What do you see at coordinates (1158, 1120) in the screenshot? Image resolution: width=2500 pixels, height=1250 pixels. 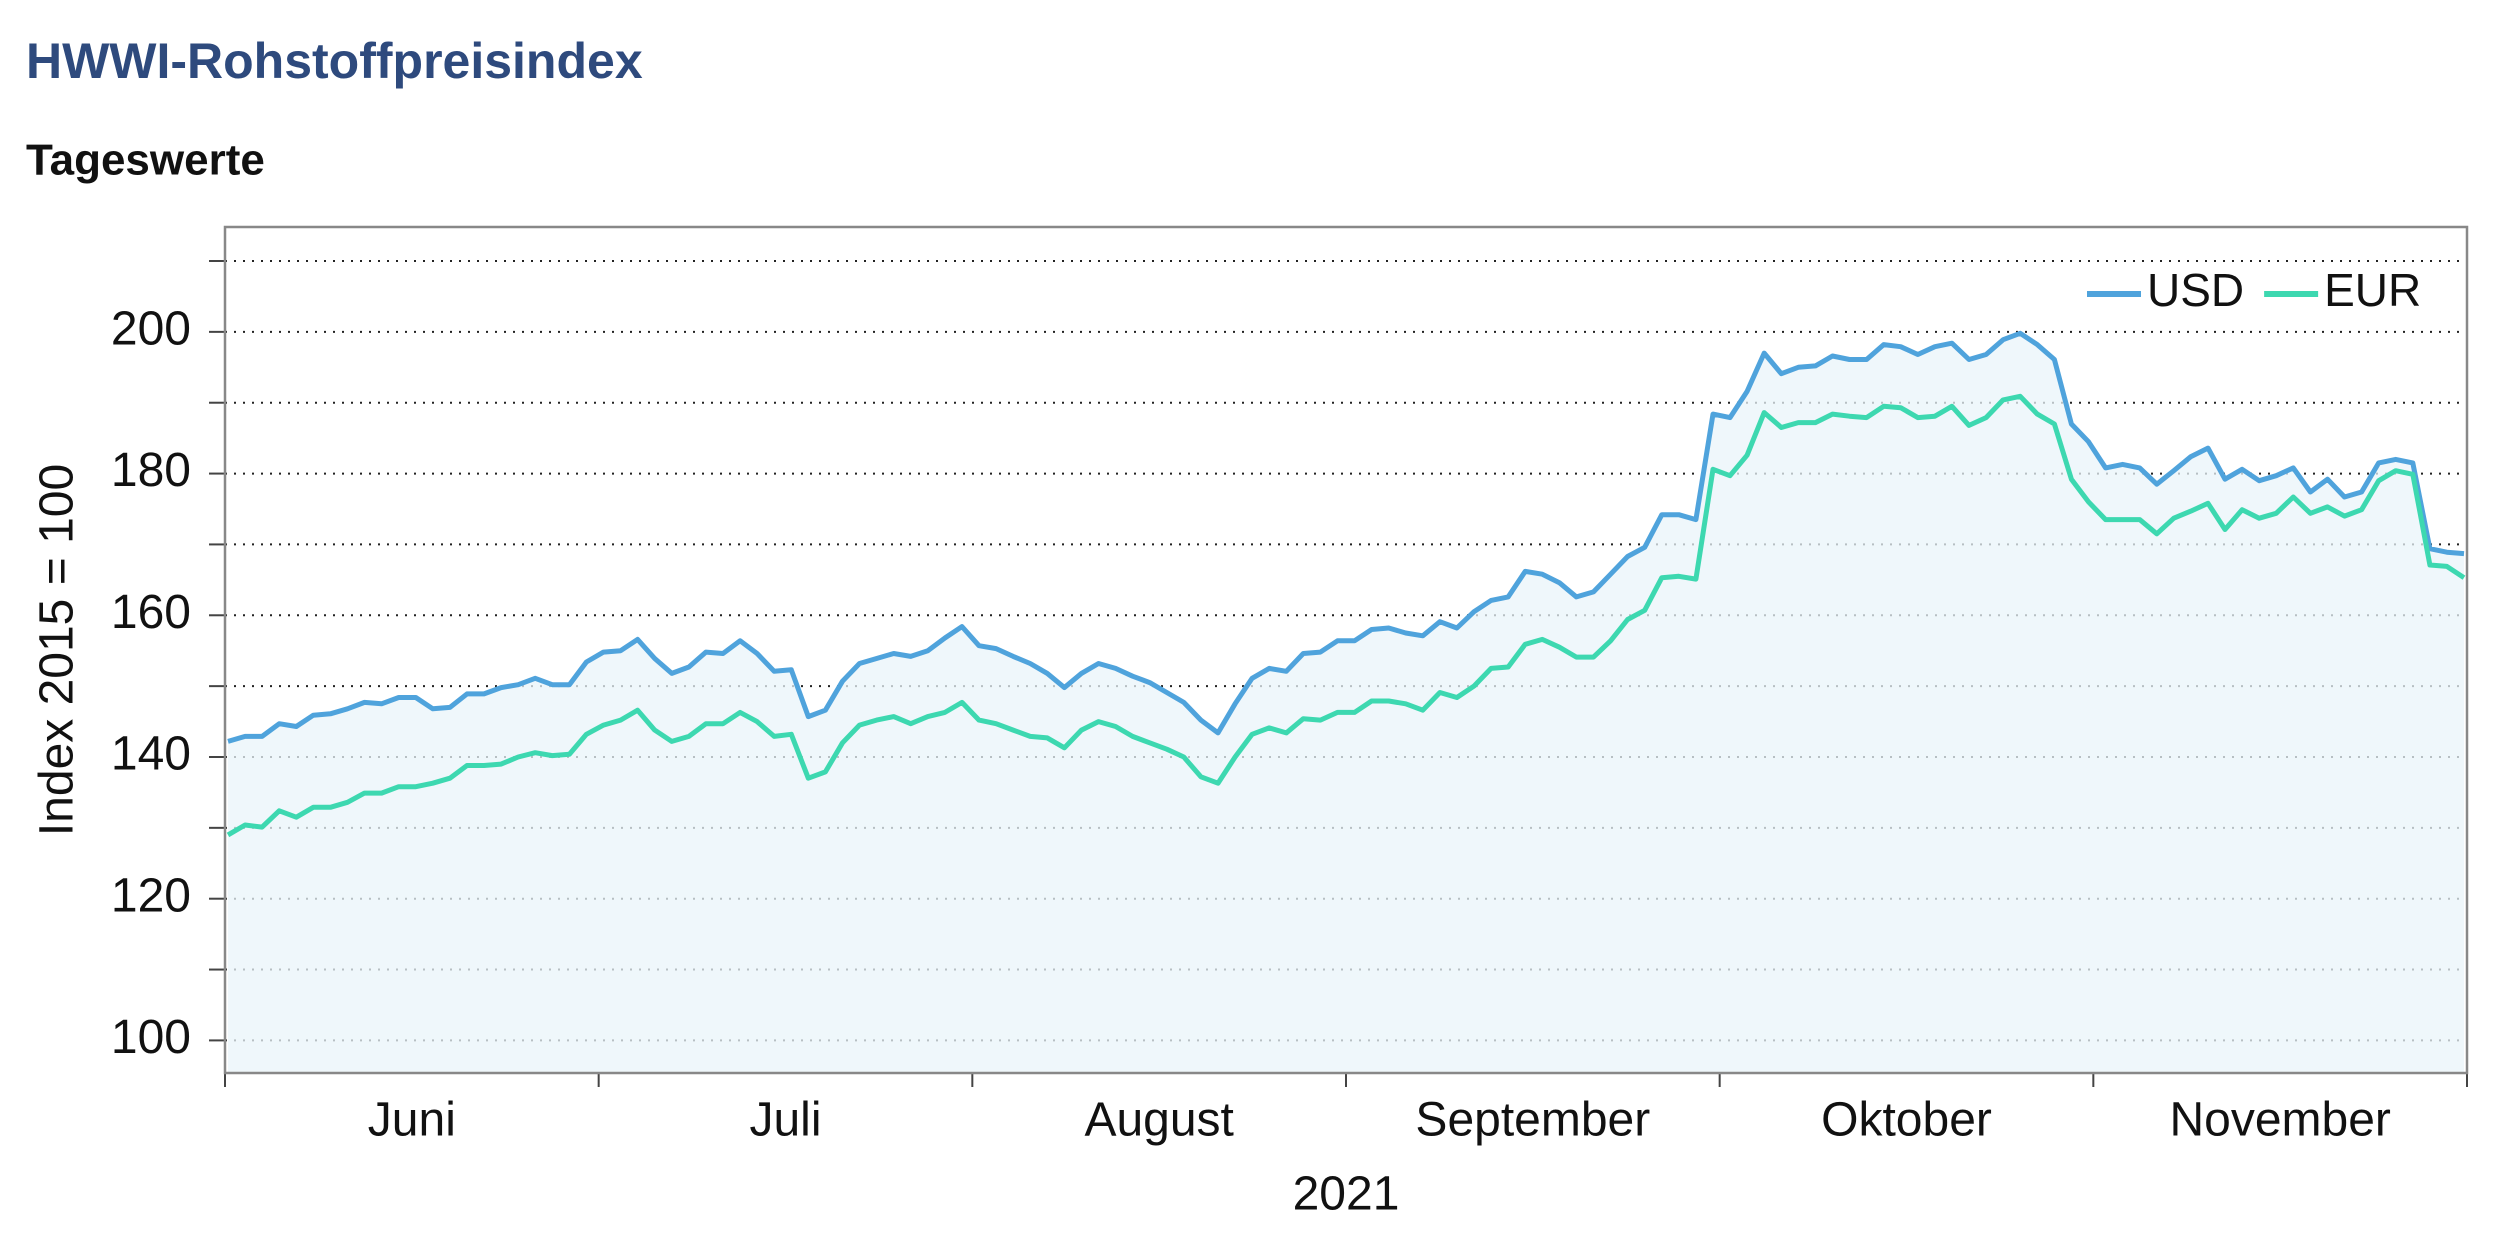 I see `x-tick-label: August` at bounding box center [1158, 1120].